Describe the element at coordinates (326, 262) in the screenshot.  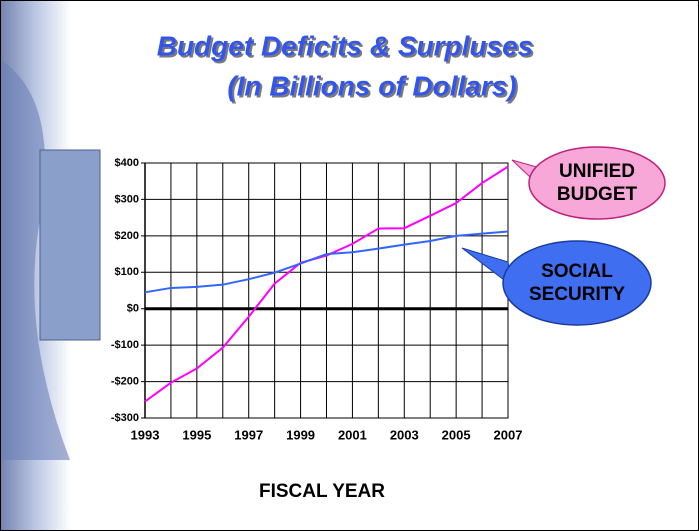
I see `series-line` at that location.